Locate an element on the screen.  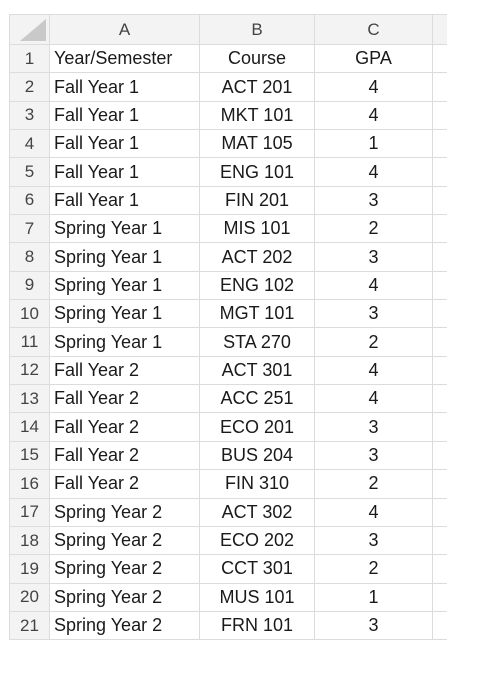
select-all-triangle-icon is located at coordinates (33, 30).